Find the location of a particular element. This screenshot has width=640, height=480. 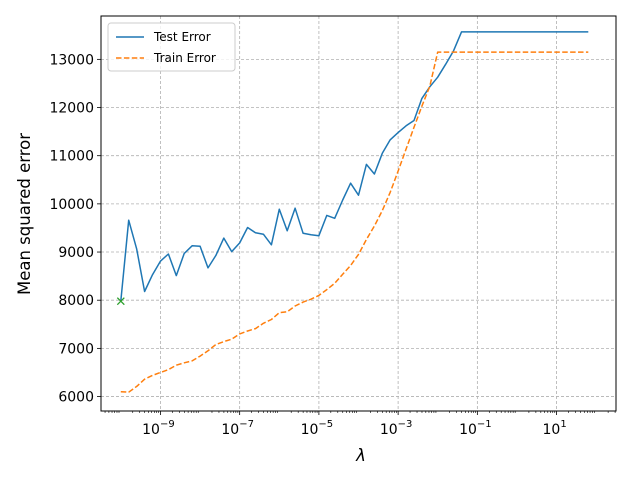

y-tick-label: 13000 is located at coordinates (71, 60).